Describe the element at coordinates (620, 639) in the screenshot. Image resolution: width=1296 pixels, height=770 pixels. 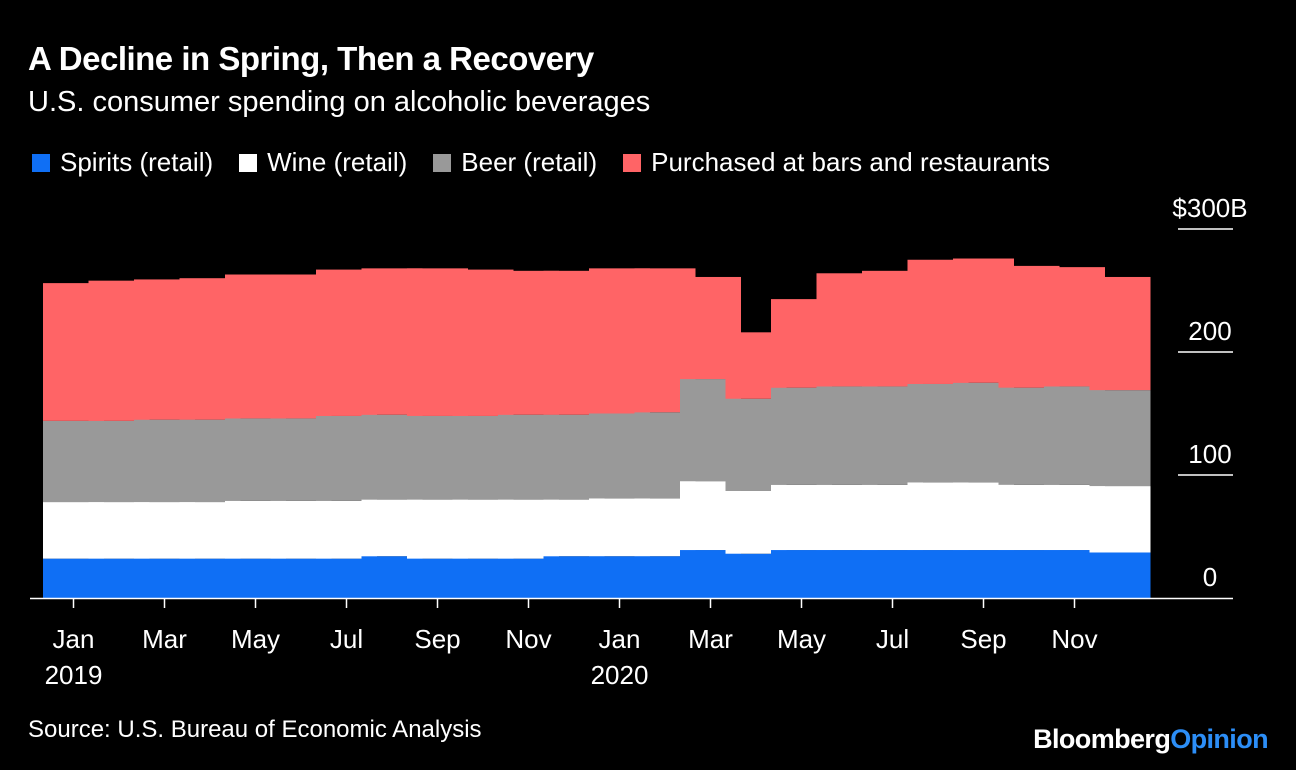
I see `x-tick-label-jan-12: Jan` at that location.